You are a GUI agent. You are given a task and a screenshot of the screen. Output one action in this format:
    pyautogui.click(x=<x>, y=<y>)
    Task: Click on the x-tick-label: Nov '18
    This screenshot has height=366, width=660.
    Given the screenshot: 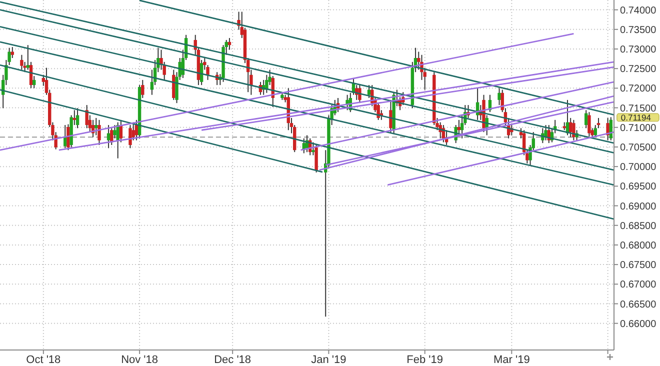 What is the action you would take?
    pyautogui.click(x=139, y=360)
    